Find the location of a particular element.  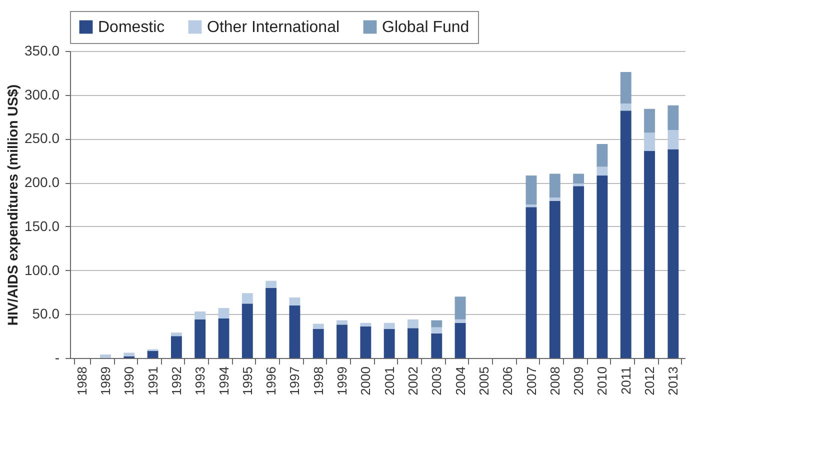

y-tick-label: 150.0 is located at coordinates (42, 226).